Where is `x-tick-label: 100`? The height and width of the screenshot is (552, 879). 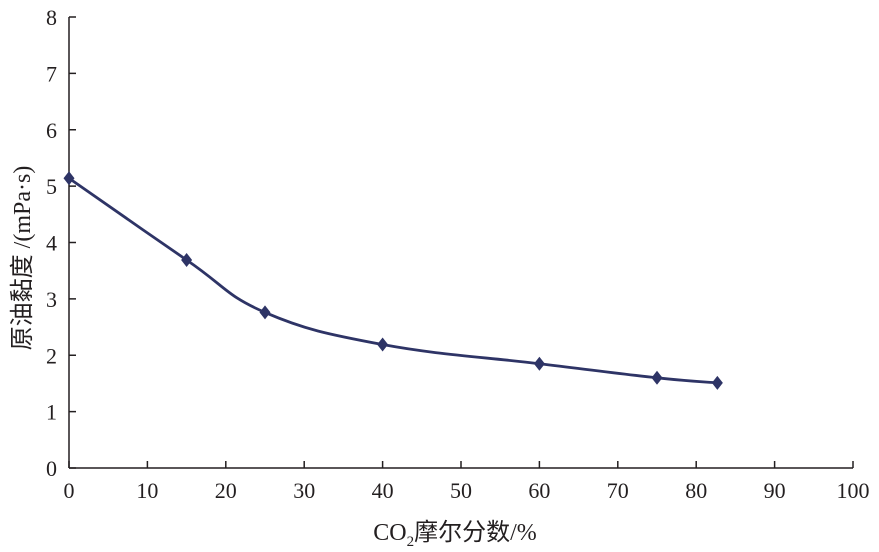 x-tick-label: 100 is located at coordinates (853, 490).